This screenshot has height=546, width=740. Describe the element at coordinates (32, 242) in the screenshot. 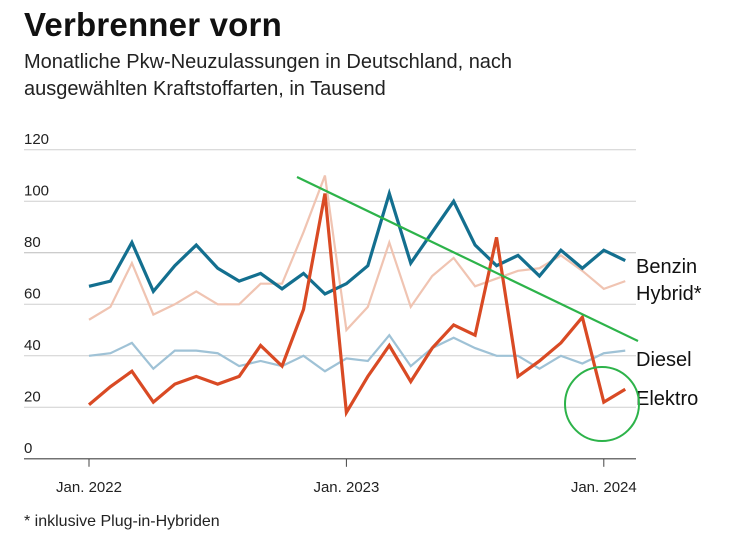

I see `y-tick-label: 80` at that location.